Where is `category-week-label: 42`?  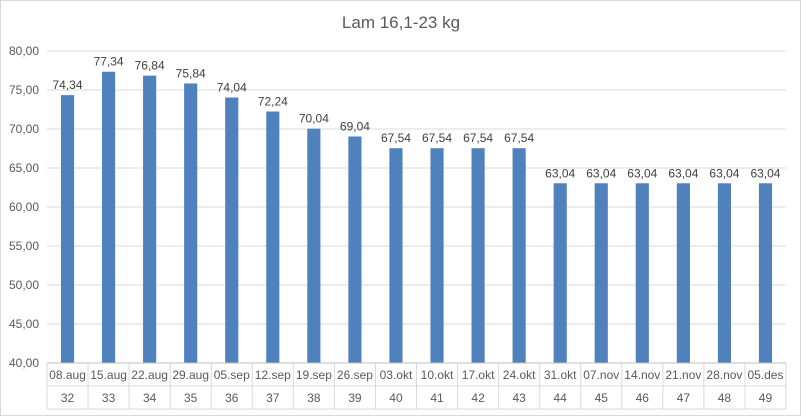 category-week-label: 42 is located at coordinates (478, 398).